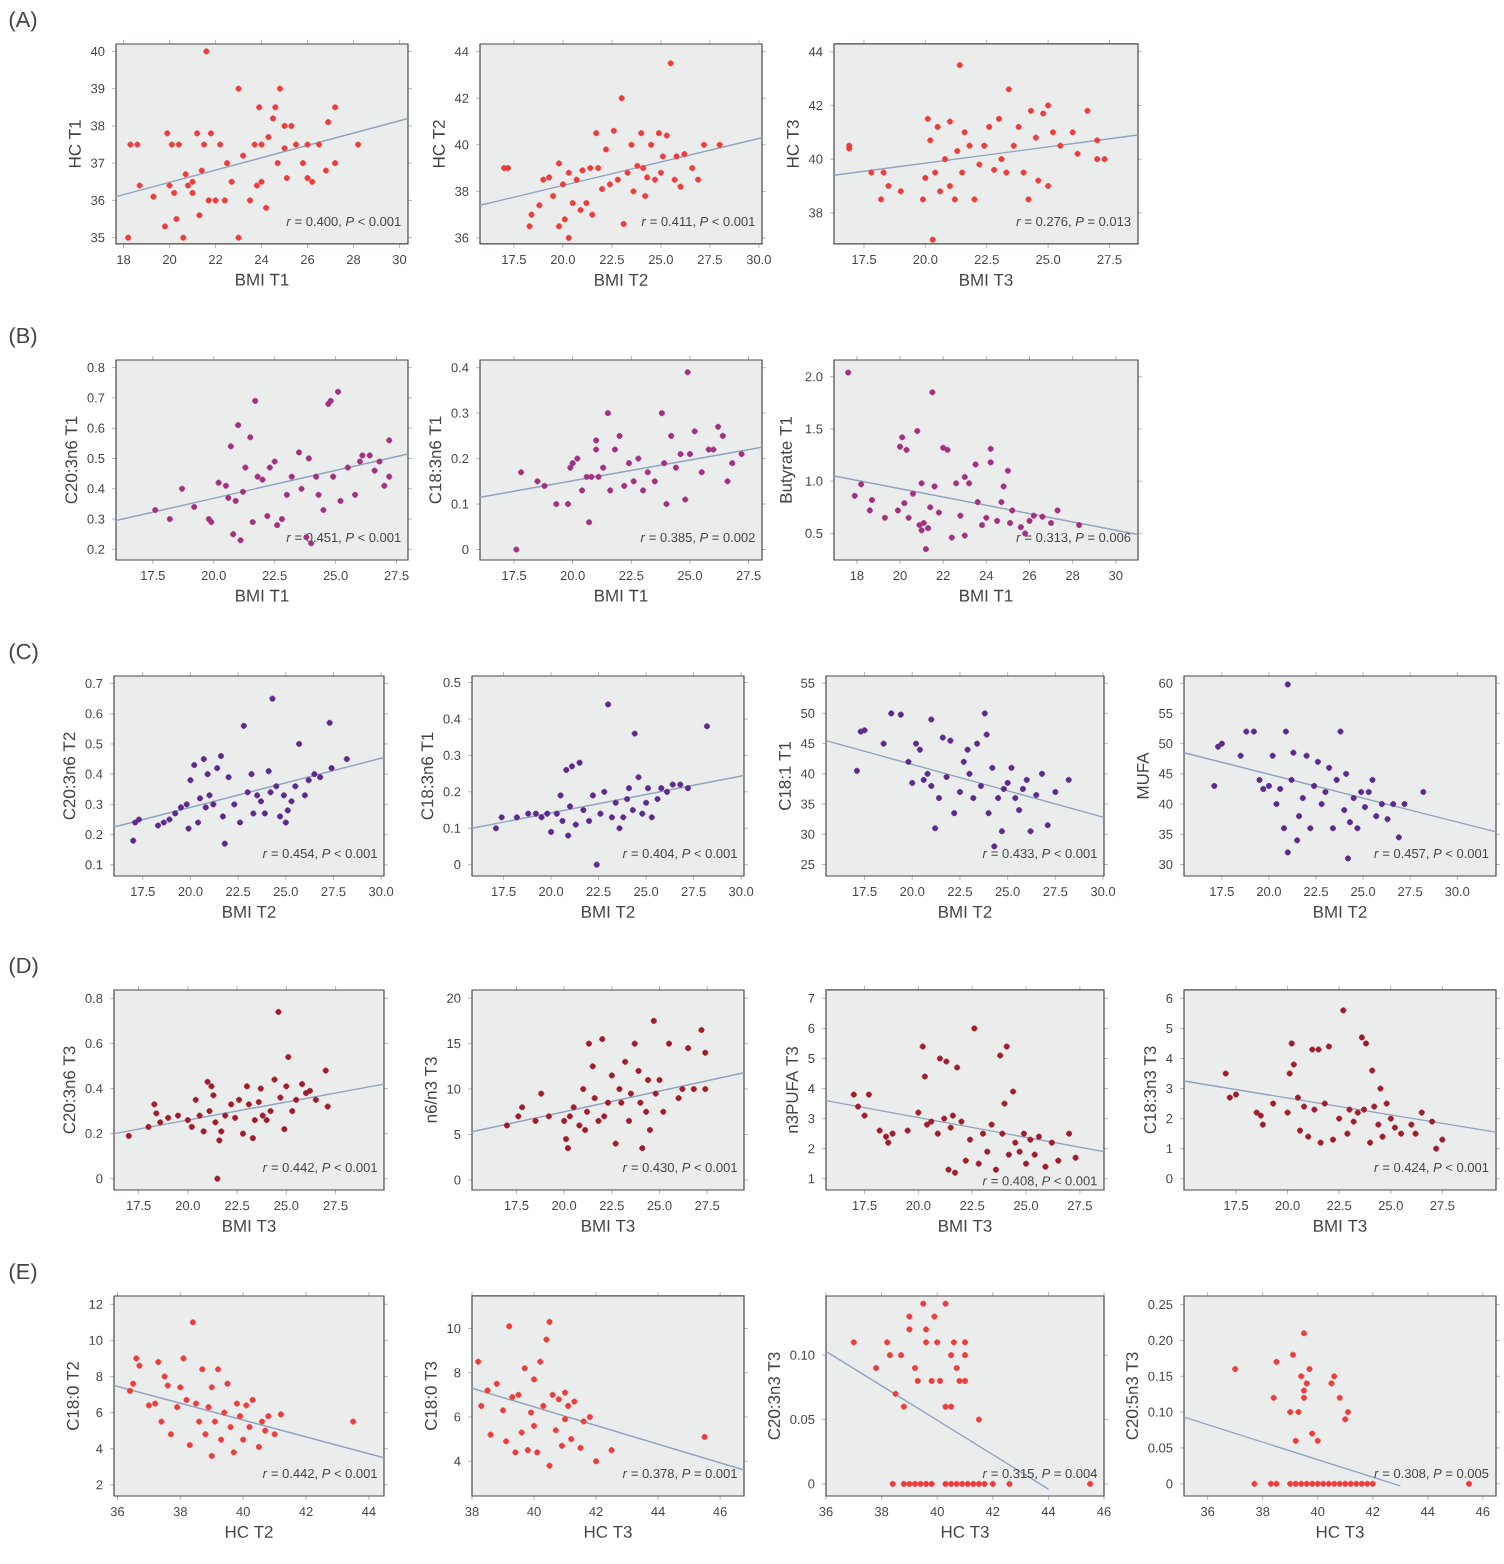  What do you see at coordinates (69, 1090) in the screenshot?
I see `y-axis-title: C20:3n6 T3` at bounding box center [69, 1090].